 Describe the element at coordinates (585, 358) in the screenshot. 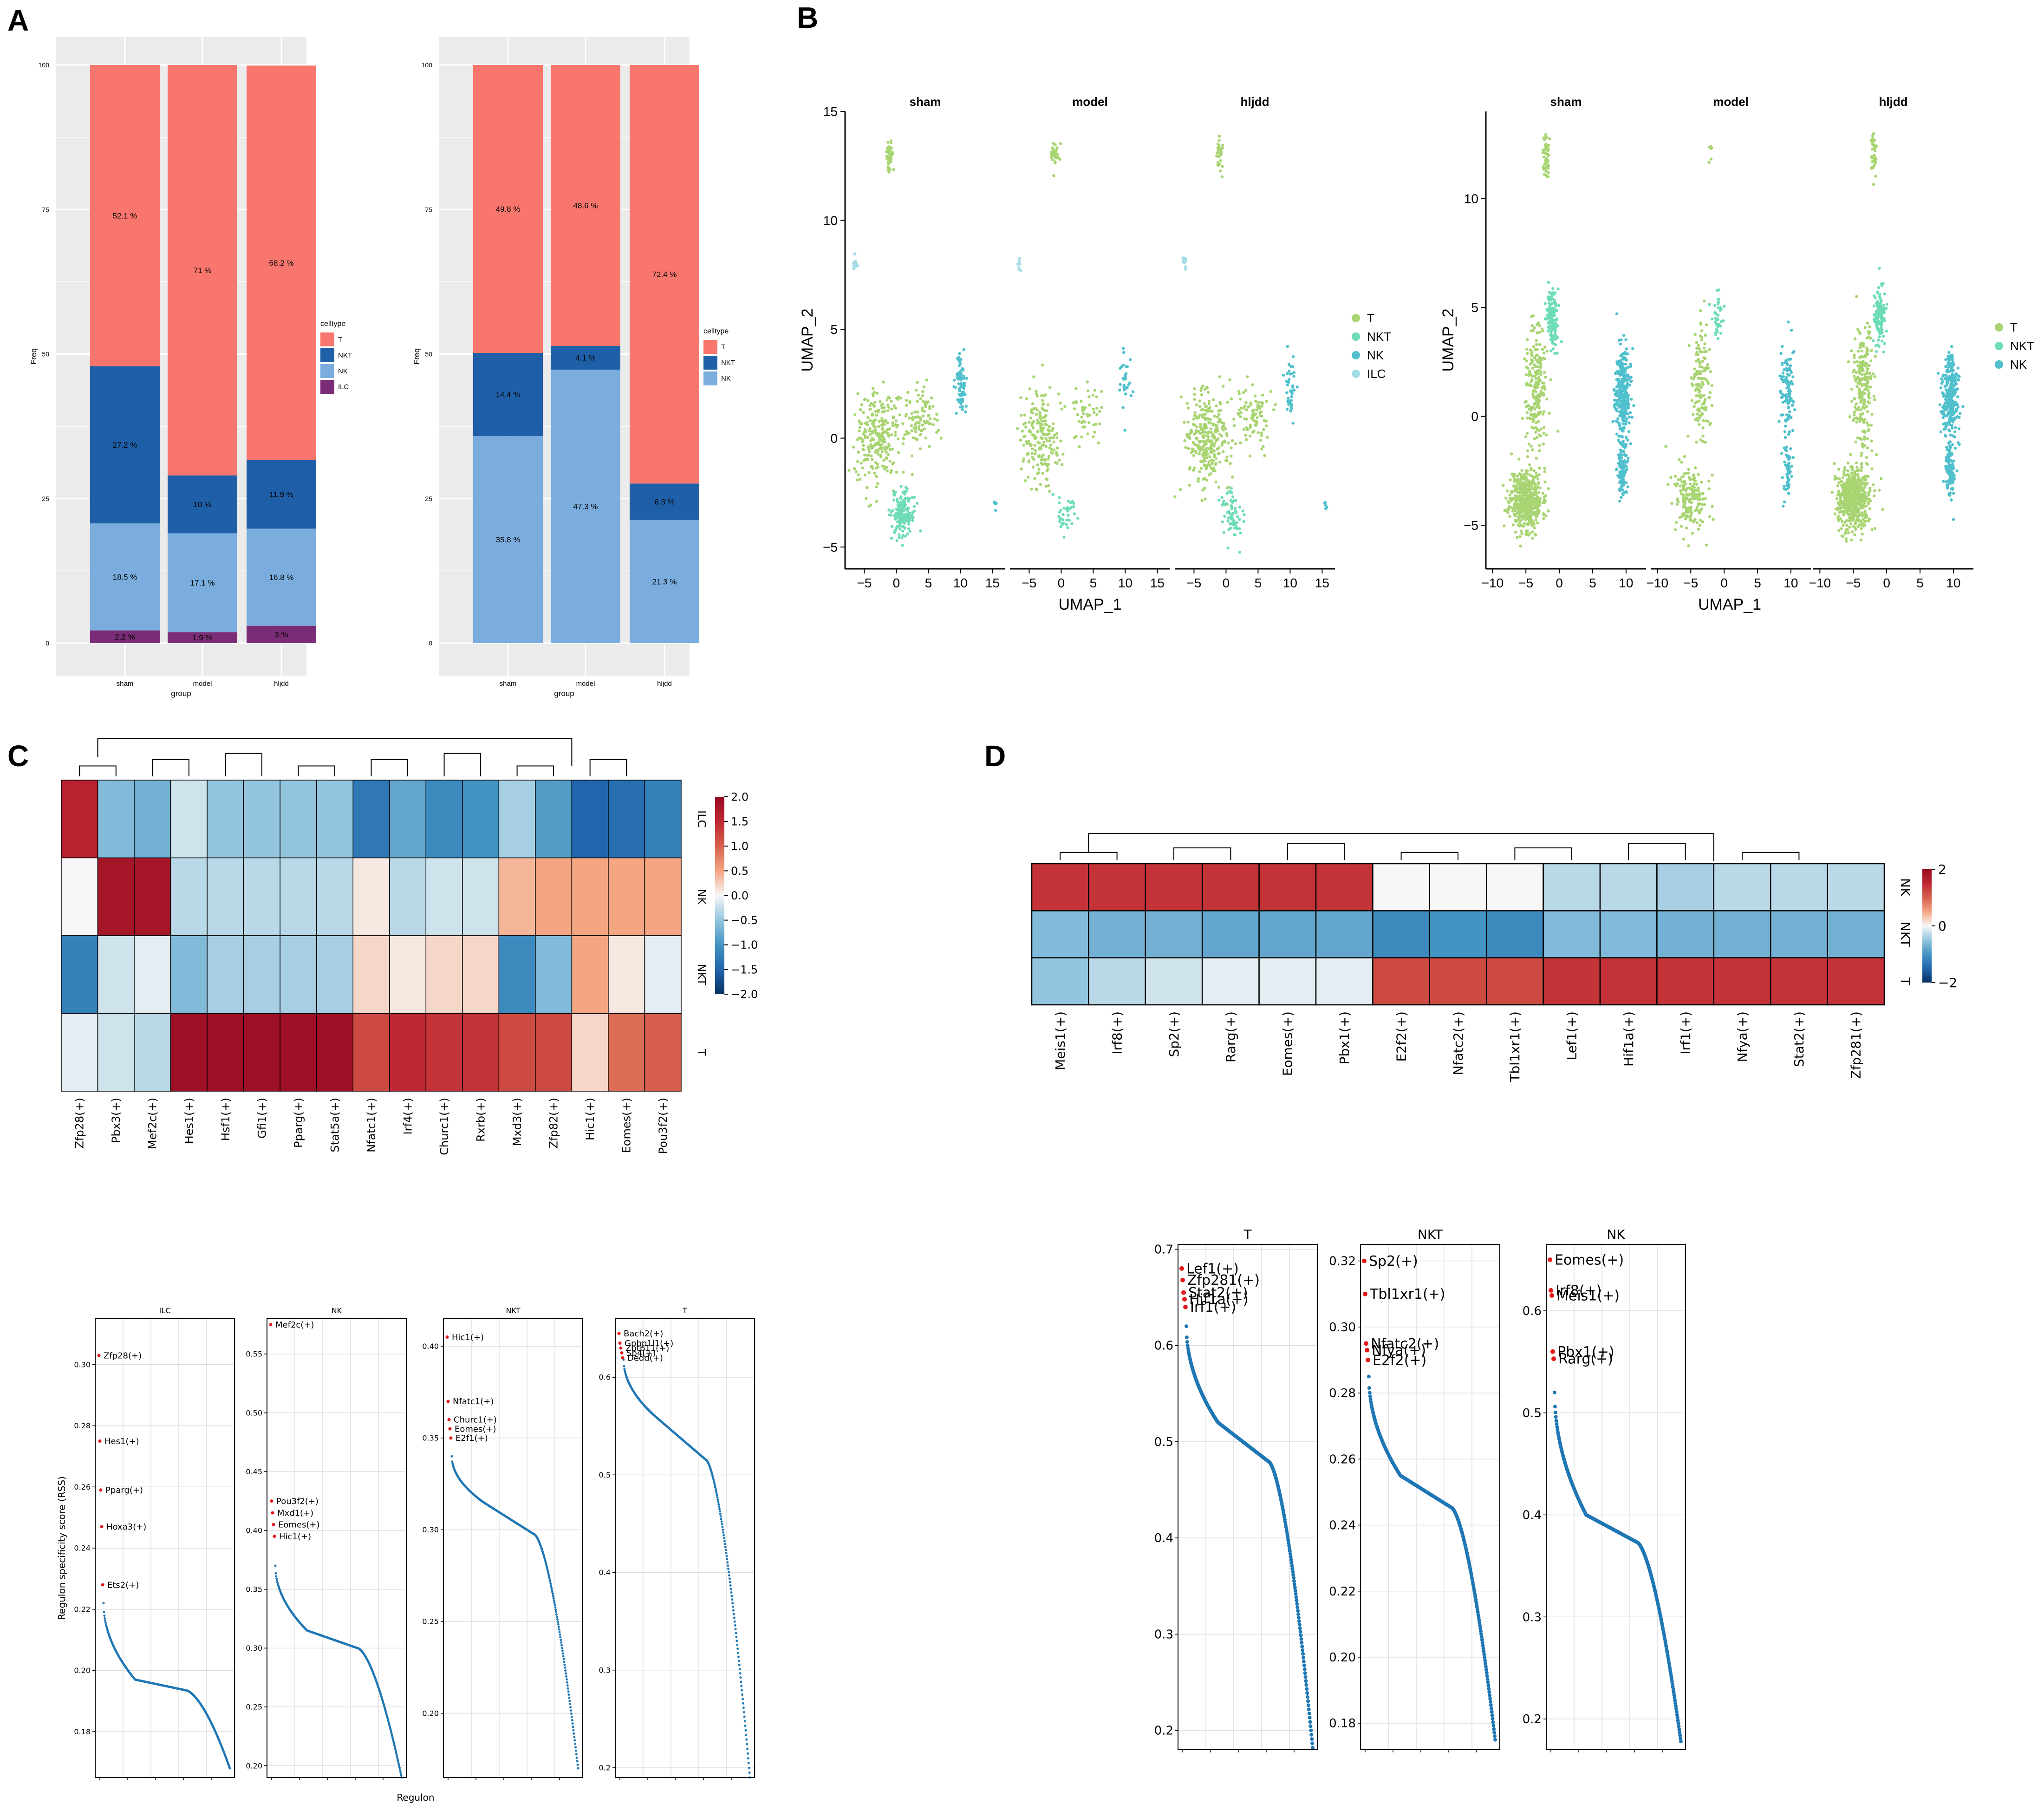

I see `bar-value-label: 4.1 %` at that location.